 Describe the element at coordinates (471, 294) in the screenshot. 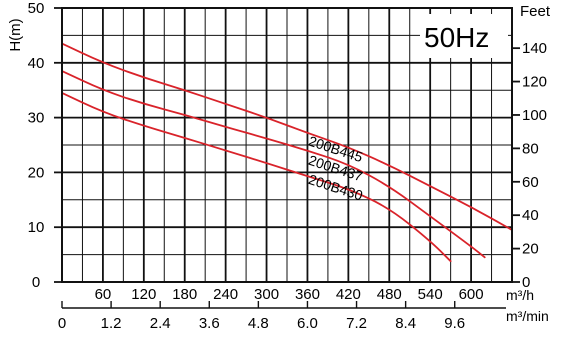

I see `x-tick-label-m3h-9: 600` at that location.